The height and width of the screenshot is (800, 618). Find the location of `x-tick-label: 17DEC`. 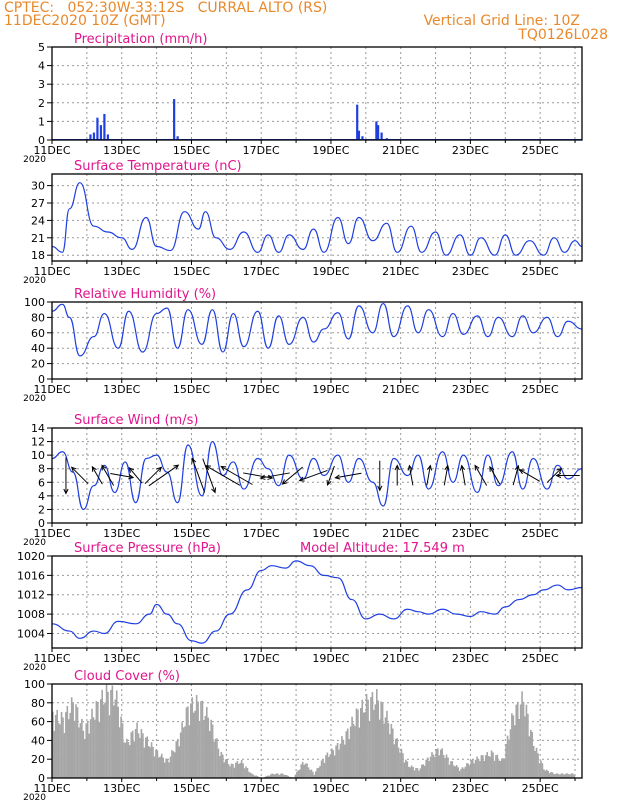

x-tick-label: 17DEC is located at coordinates (261, 658).